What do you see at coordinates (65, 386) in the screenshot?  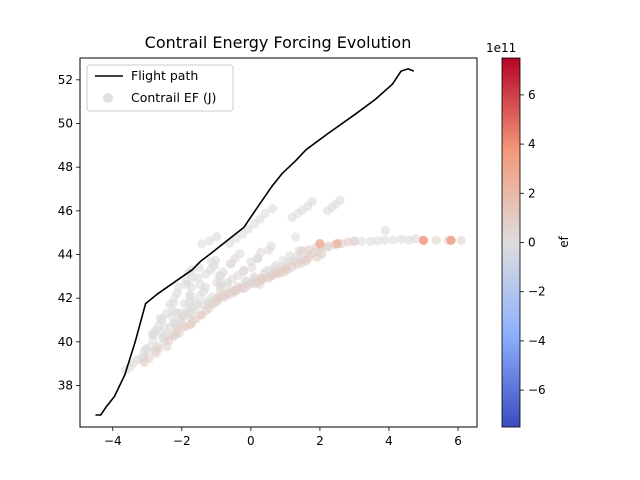 I see `y-tick-label: 38` at bounding box center [65, 386].